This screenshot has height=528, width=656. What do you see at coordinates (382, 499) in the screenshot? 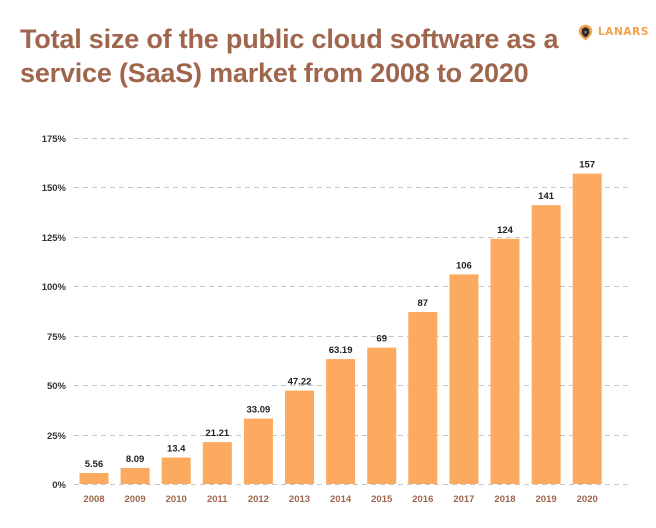
I see `x-tick-label: 2015` at bounding box center [382, 499].